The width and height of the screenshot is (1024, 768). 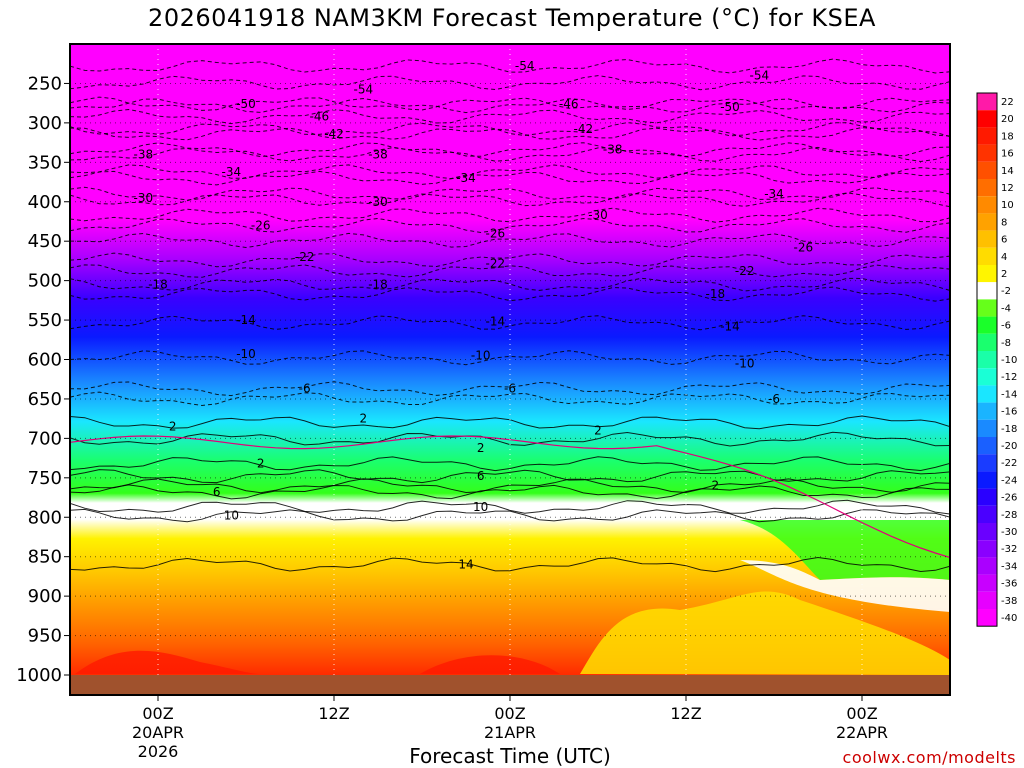 I want to click on contour-label: -22, so click(x=496, y=263).